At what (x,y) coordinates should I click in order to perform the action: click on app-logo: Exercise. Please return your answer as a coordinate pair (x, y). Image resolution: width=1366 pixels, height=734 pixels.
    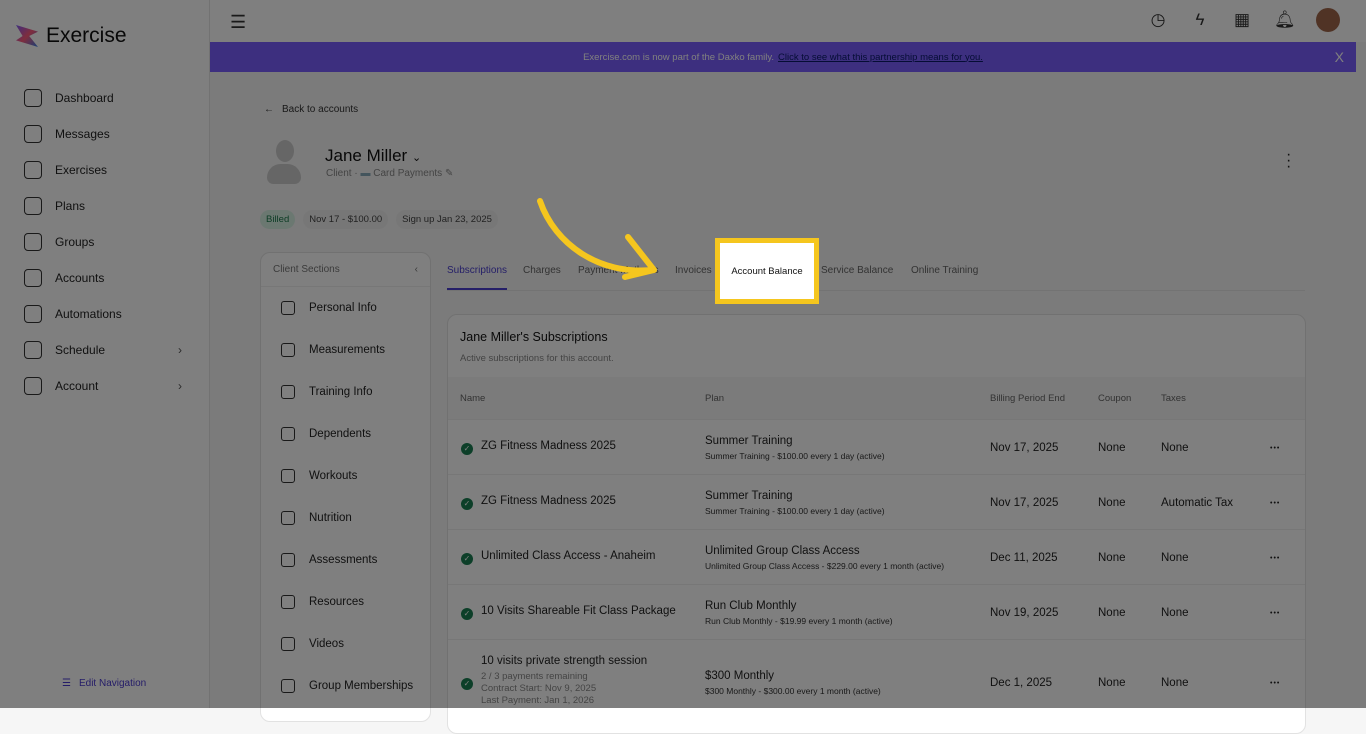
    Looking at the image, I should click on (71, 36).